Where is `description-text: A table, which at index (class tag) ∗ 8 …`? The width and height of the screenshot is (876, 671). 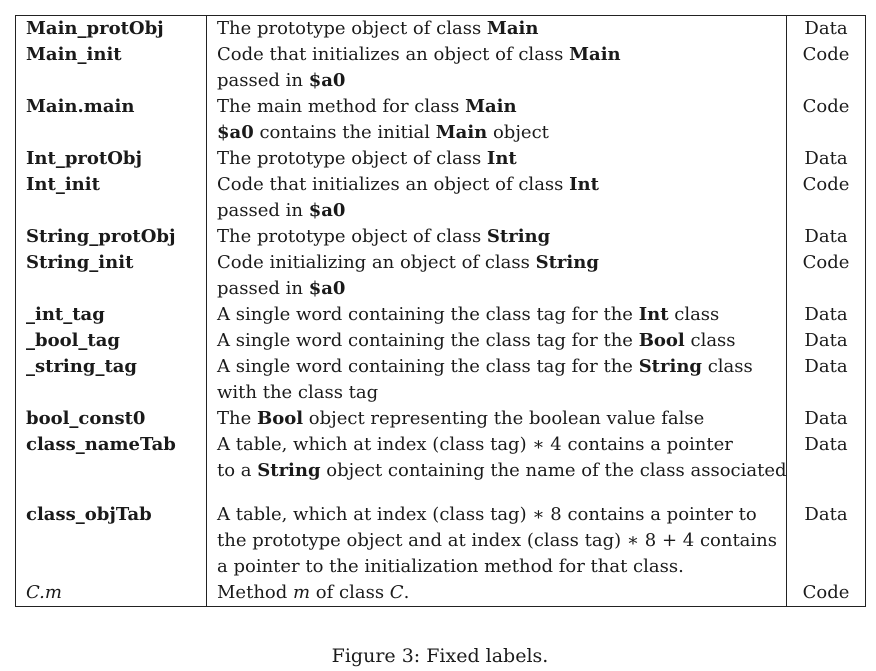
description-text: A table, which at index (class tag) ∗ 8 … is located at coordinates (487, 514).